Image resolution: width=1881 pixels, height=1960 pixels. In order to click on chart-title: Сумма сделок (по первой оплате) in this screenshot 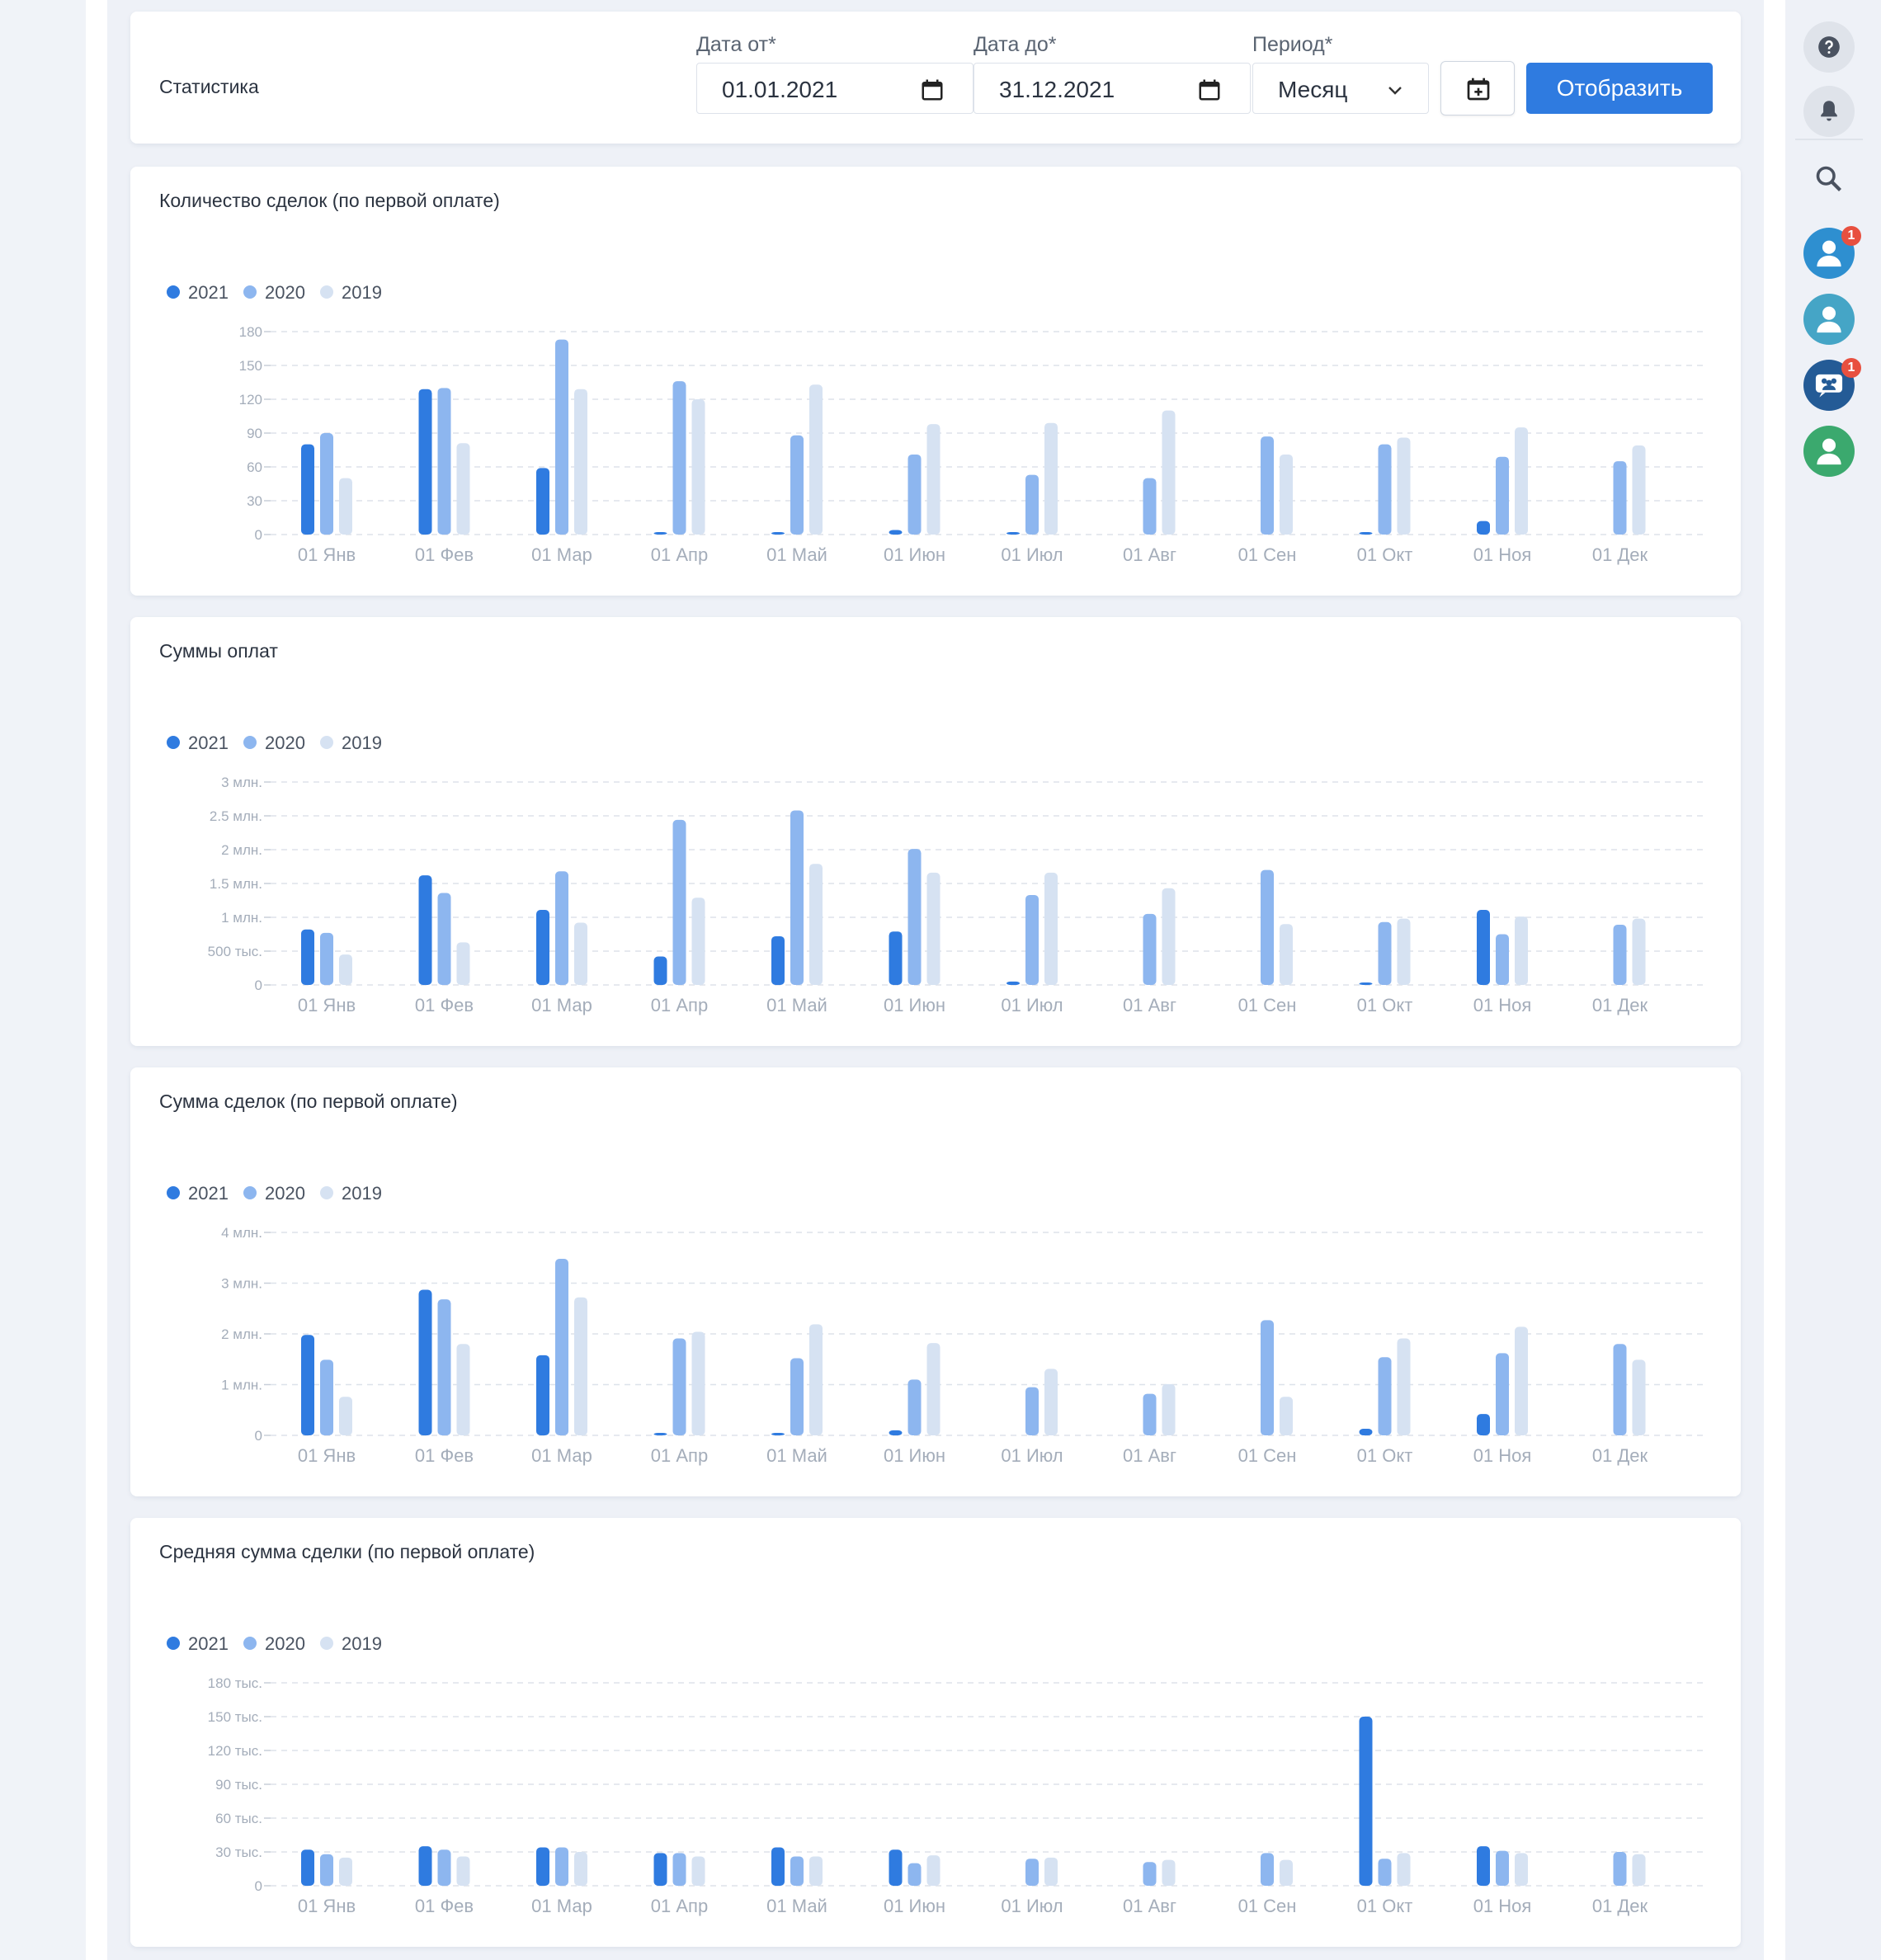, I will do `click(308, 1101)`.